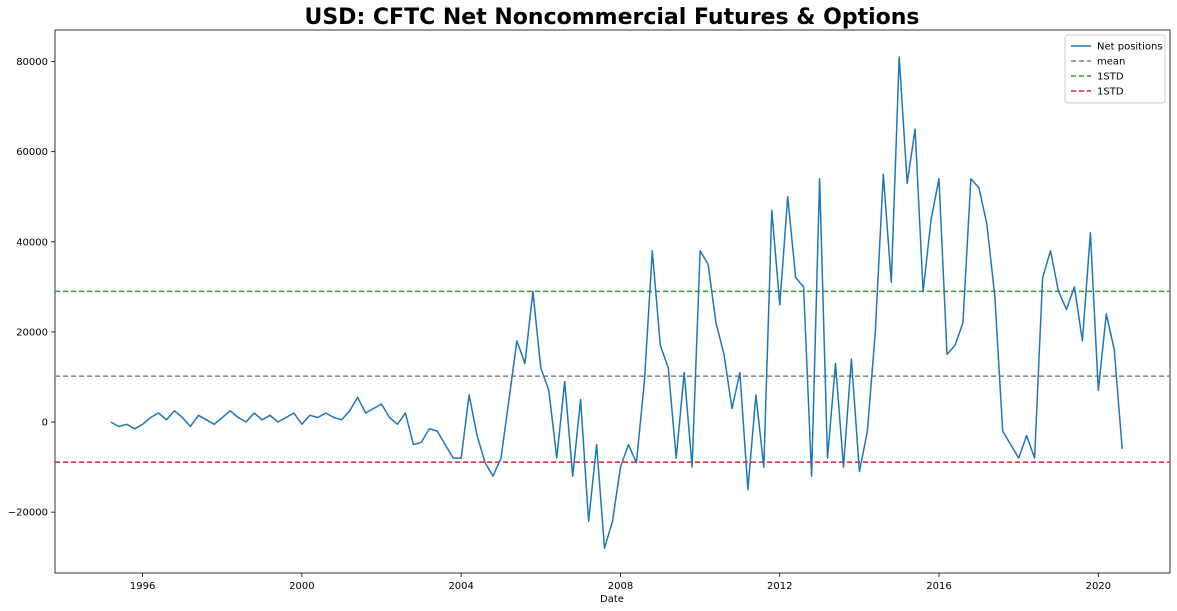  Describe the element at coordinates (1130, 47) in the screenshot. I see `legend-entry-label: Net positions` at that location.